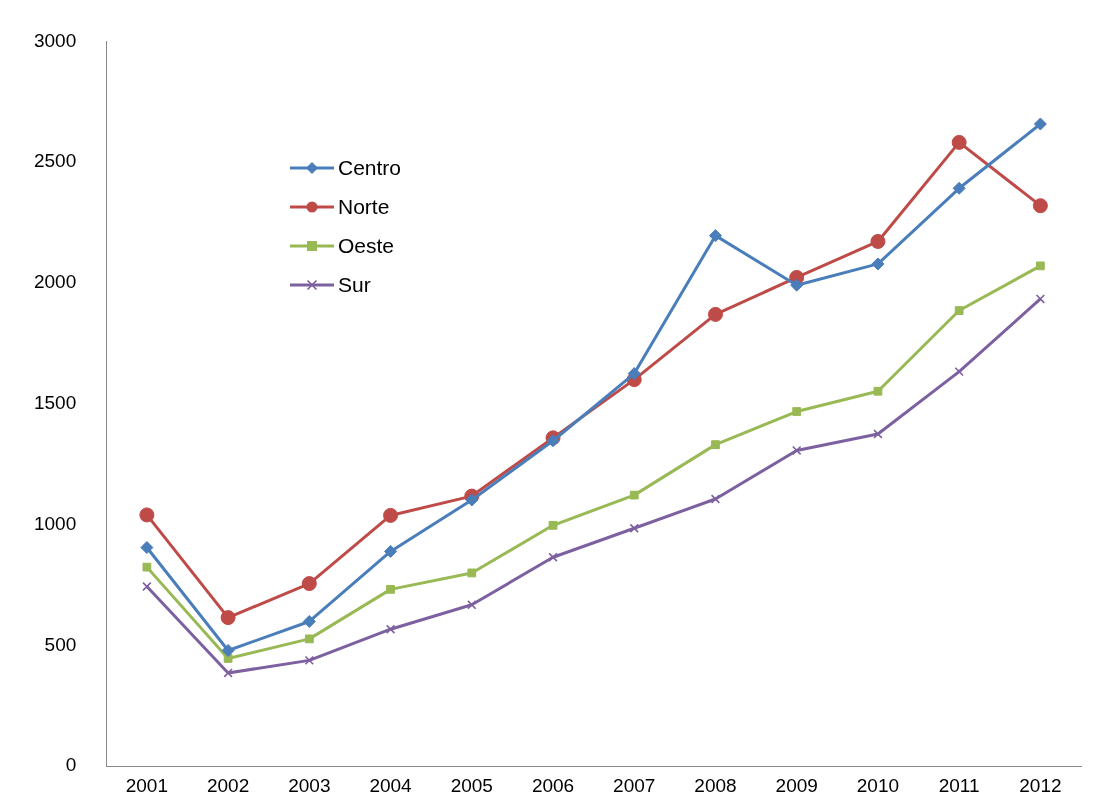 The height and width of the screenshot is (809, 1103). I want to click on legend-label: Norte, so click(364, 206).